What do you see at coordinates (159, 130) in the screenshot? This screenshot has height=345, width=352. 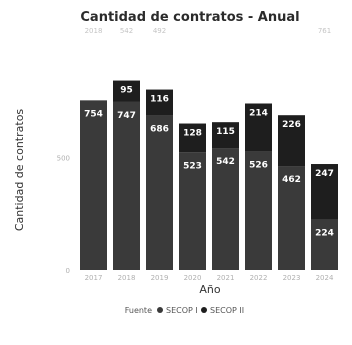 I see `bar-value-label: 686` at bounding box center [159, 130].